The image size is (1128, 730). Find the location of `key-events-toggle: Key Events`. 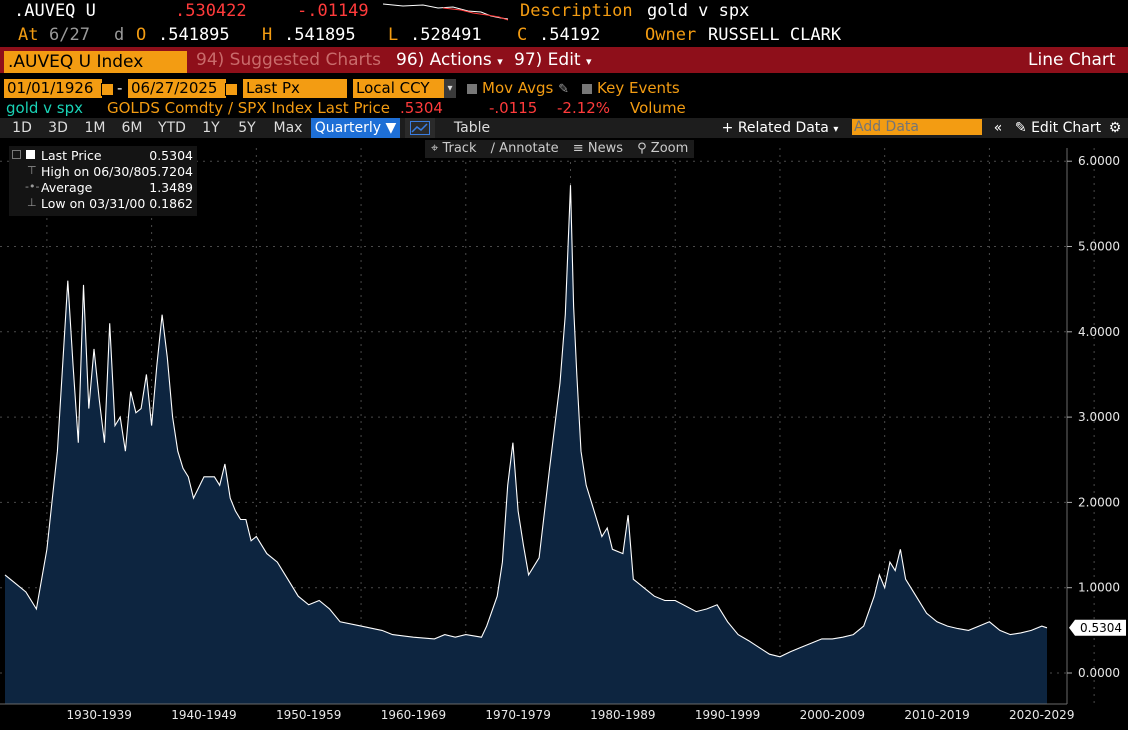

key-events-toggle: Key Events is located at coordinates (631, 88).